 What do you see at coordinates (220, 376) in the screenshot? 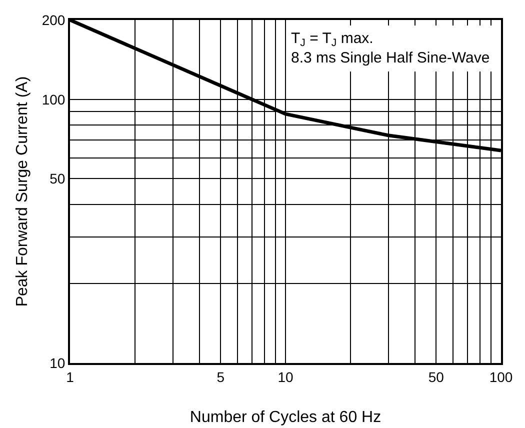
I see `x-tick-label: 5` at bounding box center [220, 376].